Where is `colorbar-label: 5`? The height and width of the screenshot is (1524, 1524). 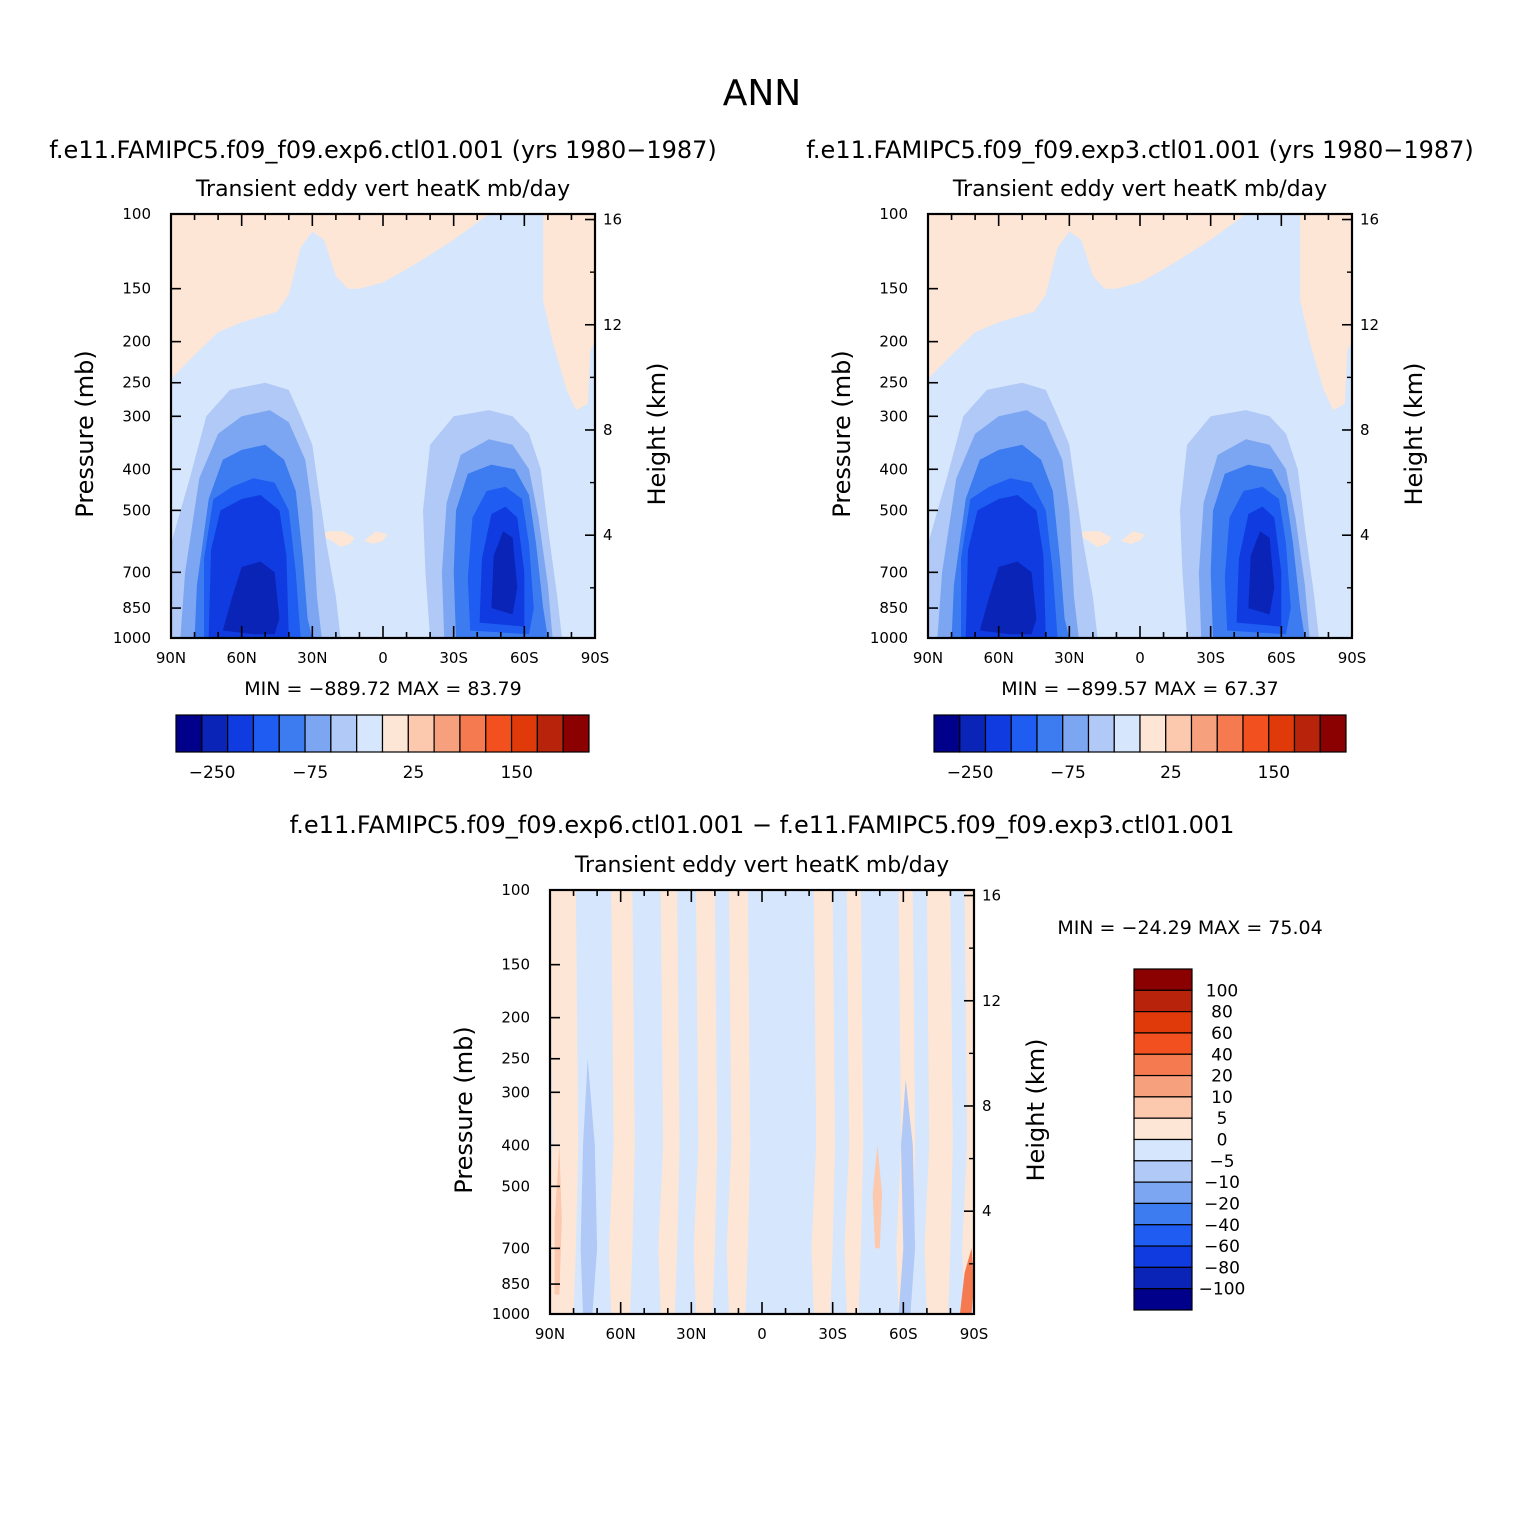
colorbar-label: 5 is located at coordinates (1222, 1119).